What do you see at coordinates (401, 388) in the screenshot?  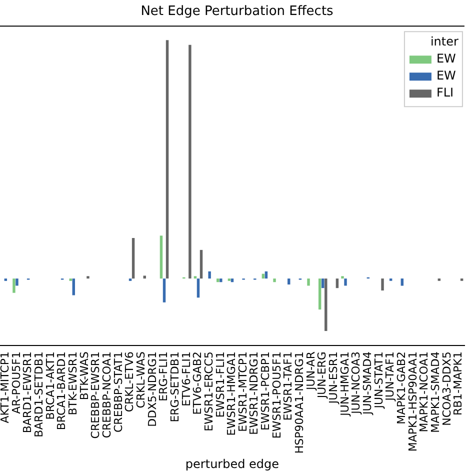 I see `x-tick-label: MAPK1-GAB2` at bounding box center [401, 388].